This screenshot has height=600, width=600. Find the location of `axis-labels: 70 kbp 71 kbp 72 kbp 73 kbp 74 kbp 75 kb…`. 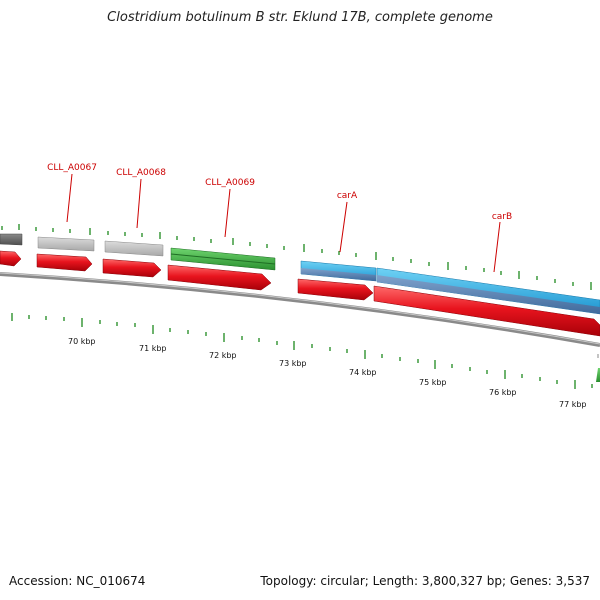

axis-labels: 70 kbp 71 kbp 72 kbp 73 kbp 74 kbp 75 kb… is located at coordinates (327, 373).